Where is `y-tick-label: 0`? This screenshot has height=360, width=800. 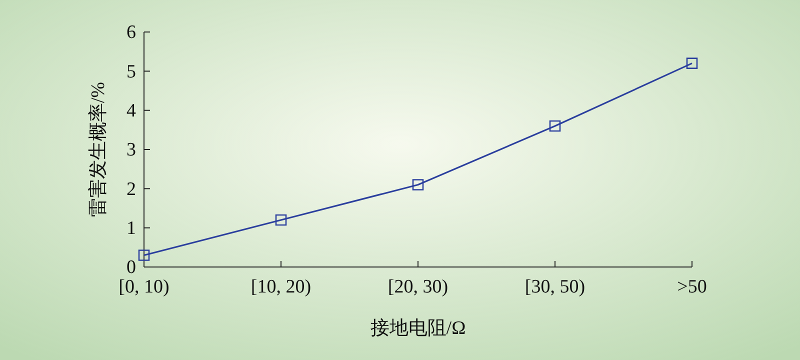 y-tick-label: 0 is located at coordinates (131, 267).